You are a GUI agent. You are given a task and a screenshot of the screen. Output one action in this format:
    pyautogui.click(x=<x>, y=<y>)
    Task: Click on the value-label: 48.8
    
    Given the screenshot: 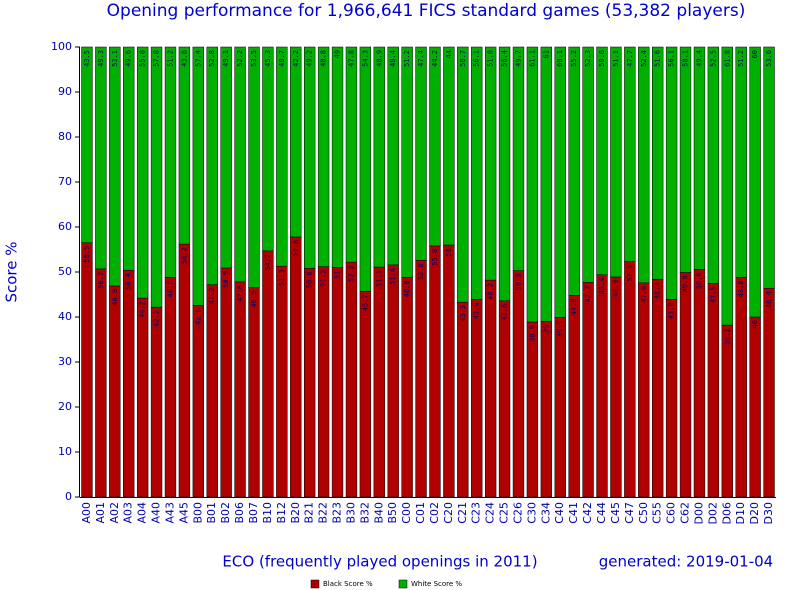 What is the action you would take?
    pyautogui.click(x=324, y=58)
    